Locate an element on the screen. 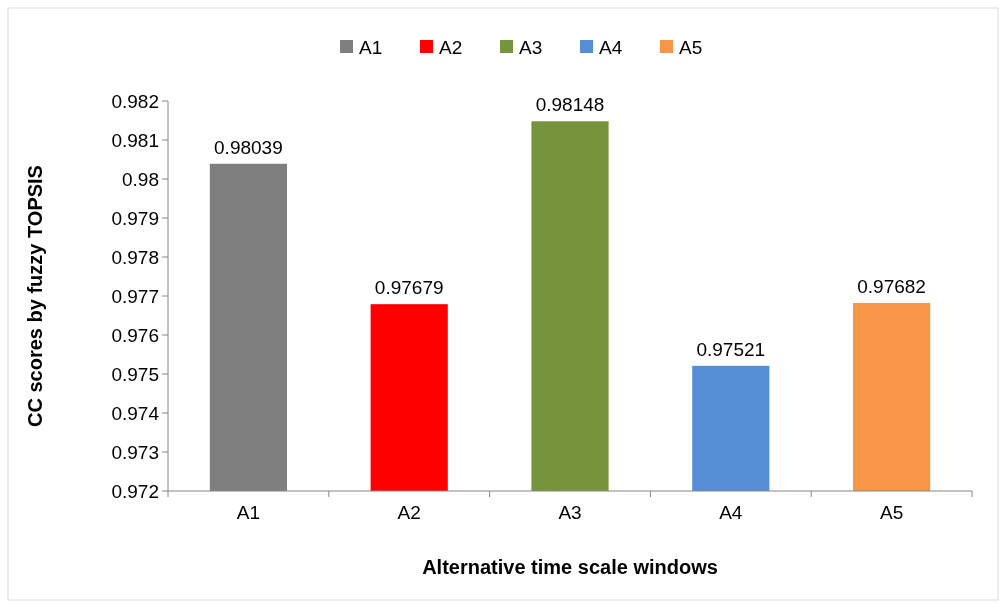  y-tick-label: 0.982 is located at coordinates (135, 101).